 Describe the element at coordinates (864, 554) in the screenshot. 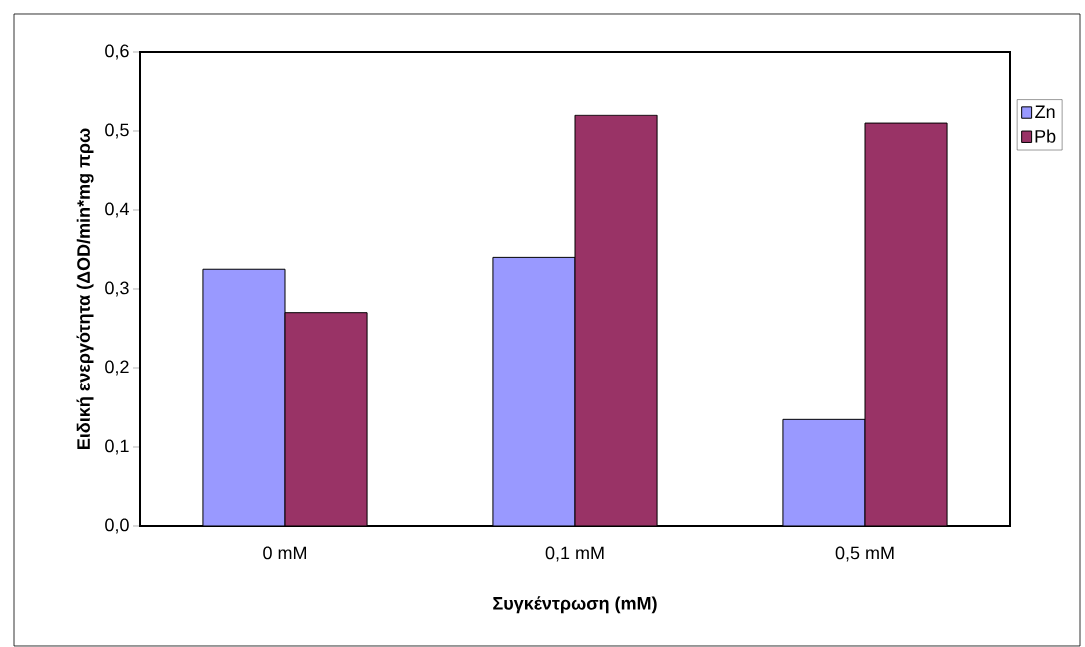

I see `x-tick-label: 0,5 mM` at that location.